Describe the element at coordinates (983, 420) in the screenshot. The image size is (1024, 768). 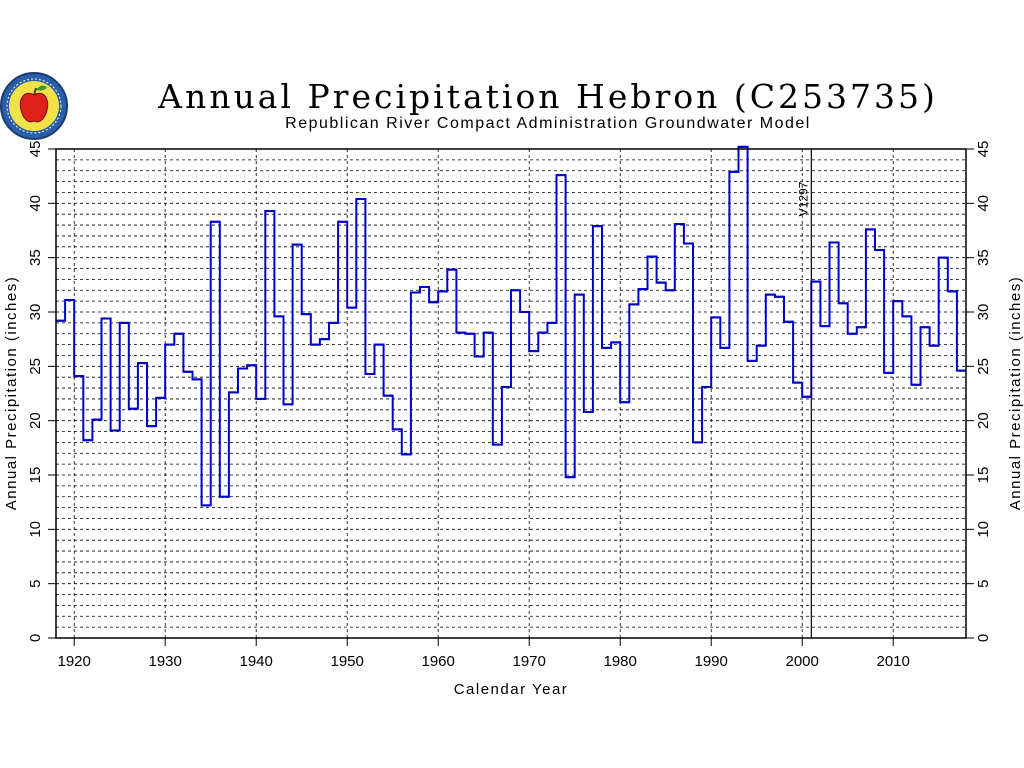
I see `y-tick-label-right: 20` at that location.